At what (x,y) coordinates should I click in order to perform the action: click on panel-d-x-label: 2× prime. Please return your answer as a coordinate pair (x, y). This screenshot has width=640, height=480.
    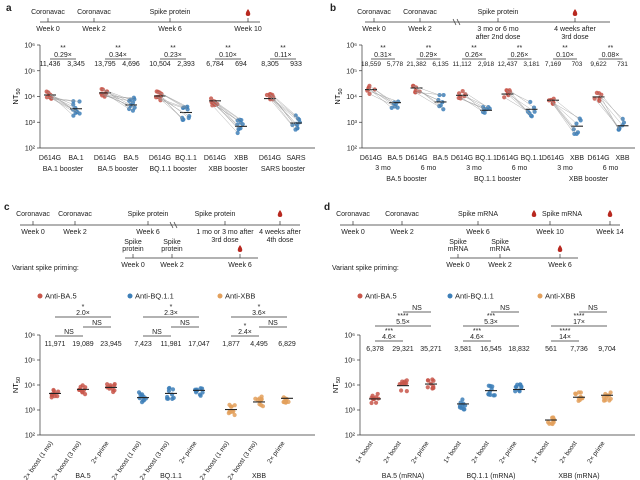
    Looking at the image, I should click on (508, 452).